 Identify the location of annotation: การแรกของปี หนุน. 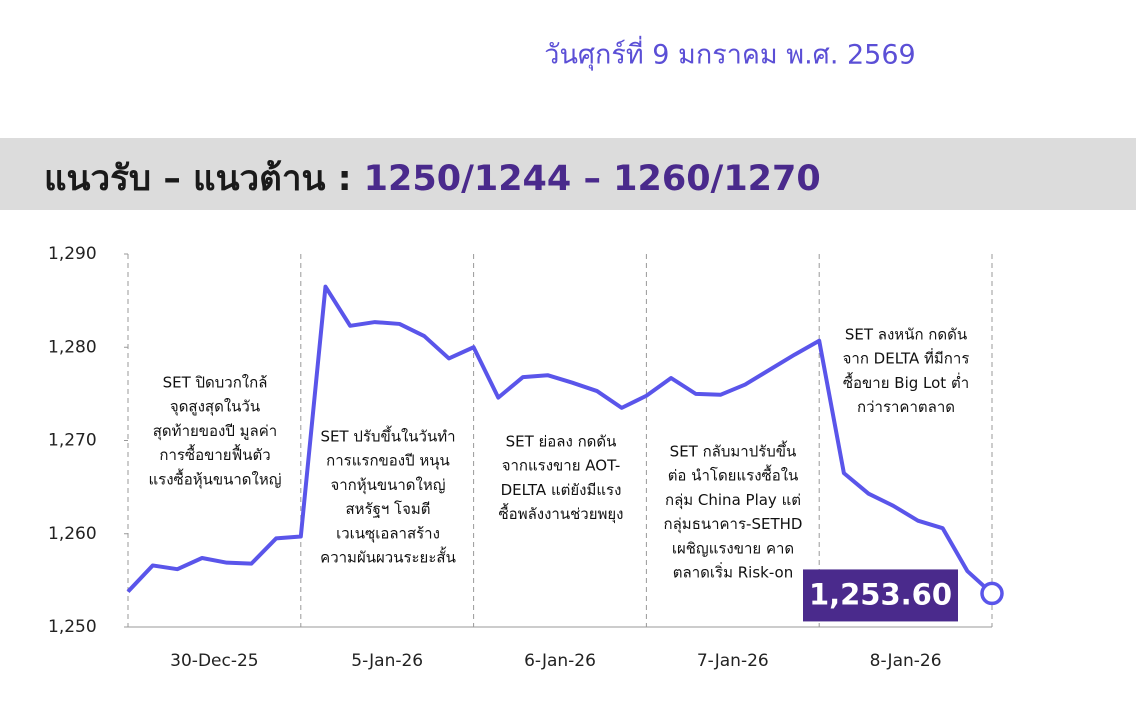
(388, 461).